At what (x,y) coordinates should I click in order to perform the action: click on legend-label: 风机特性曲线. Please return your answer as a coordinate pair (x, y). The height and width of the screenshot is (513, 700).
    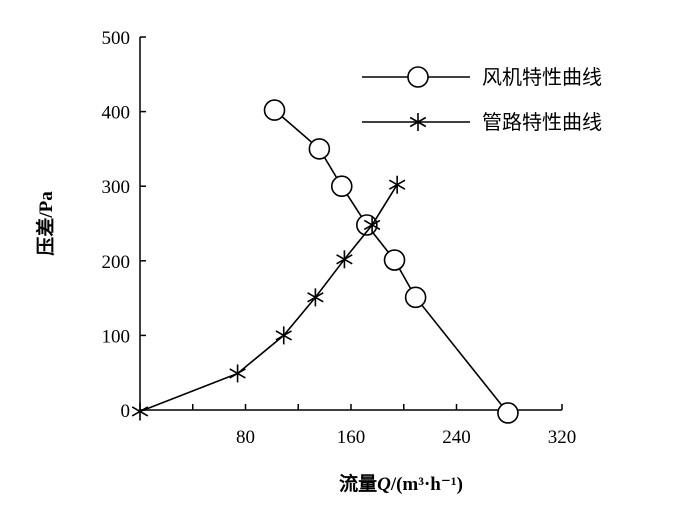
    Looking at the image, I should click on (542, 77).